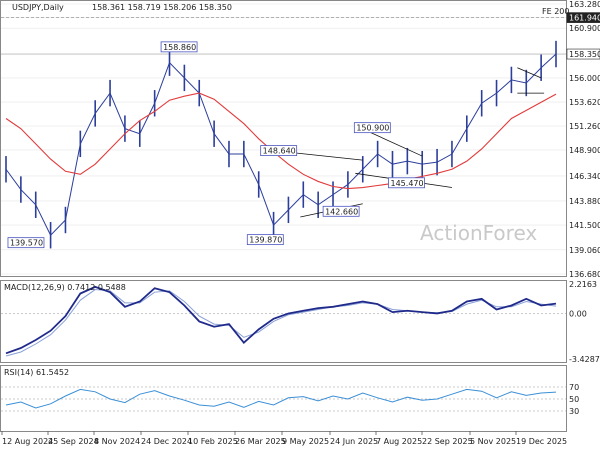 This screenshot has width=600, height=450. What do you see at coordinates (574, 387) in the screenshot?
I see `rsi-tick-label: 70` at bounding box center [574, 387].